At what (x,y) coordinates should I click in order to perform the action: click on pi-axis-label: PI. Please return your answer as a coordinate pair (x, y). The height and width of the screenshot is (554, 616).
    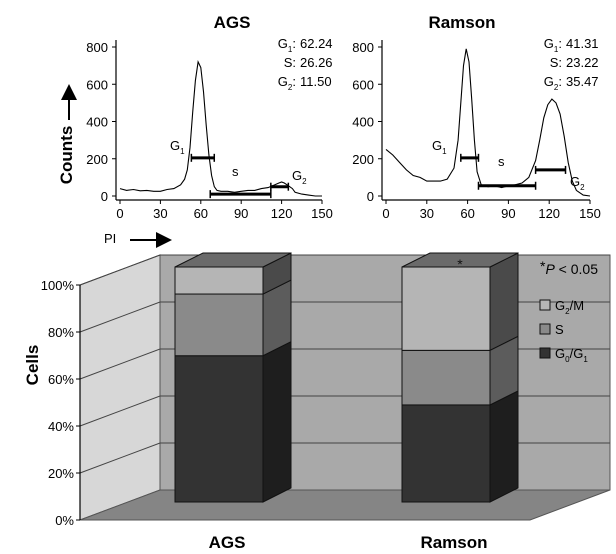
    Looking at the image, I should click on (110, 238).